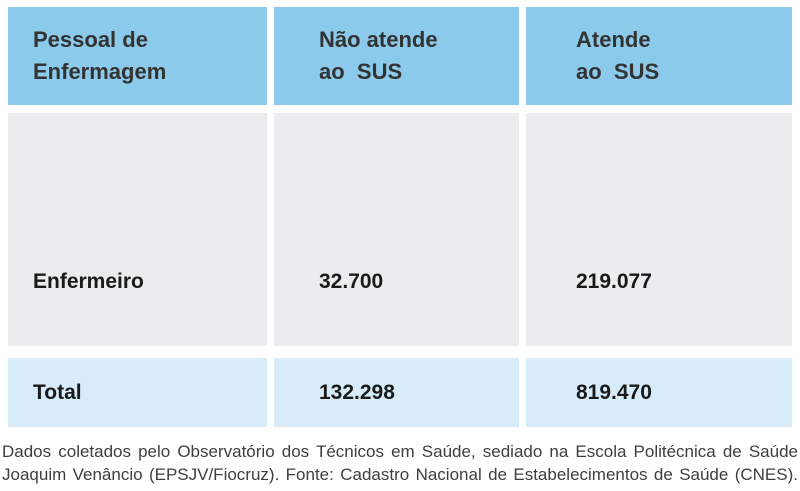 This screenshot has width=800, height=491. I want to click on header-label: Não atende ao SUS, so click(378, 55).